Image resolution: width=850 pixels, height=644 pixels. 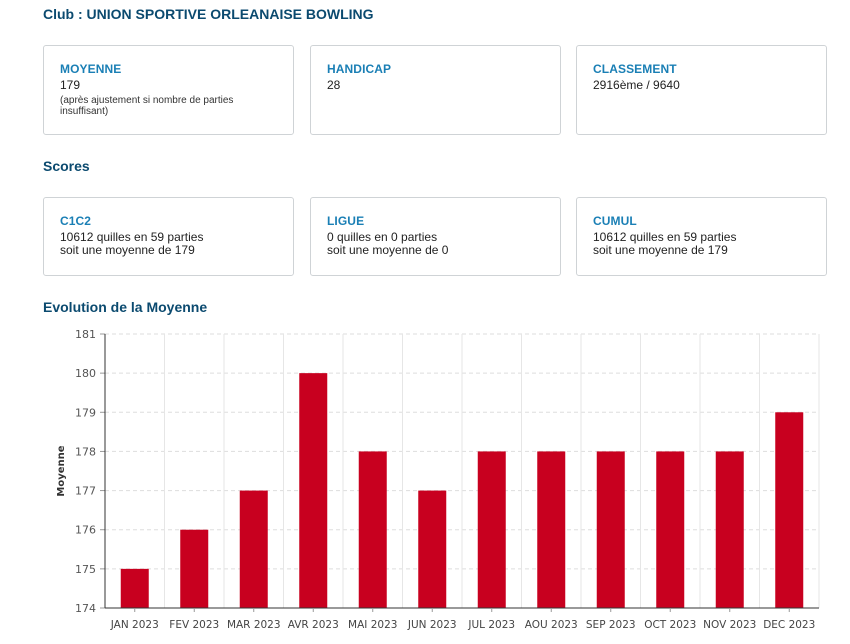 I want to click on y-tick-label: 180, so click(x=85, y=373).